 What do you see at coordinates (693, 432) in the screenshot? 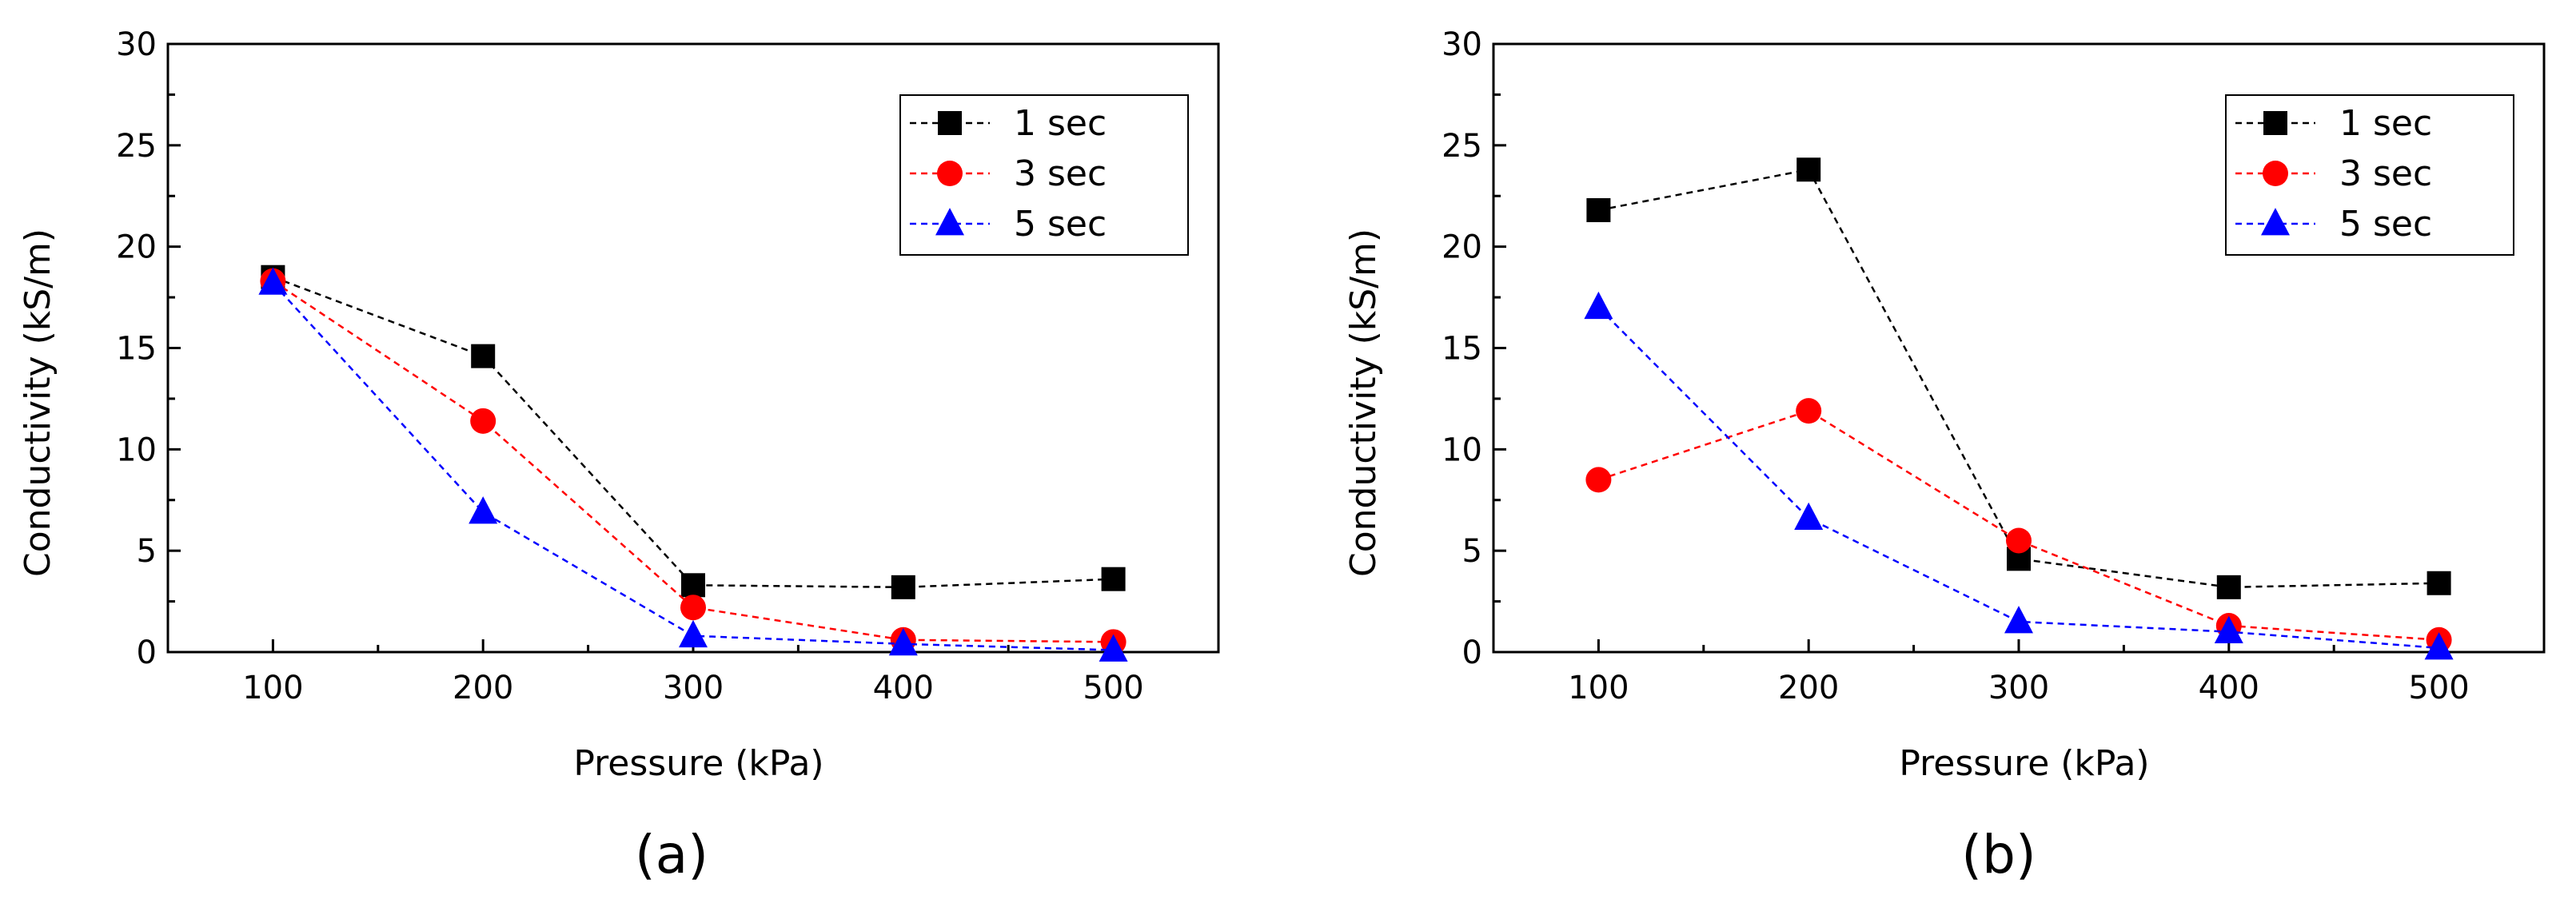
I see `series-line-square` at bounding box center [693, 432].